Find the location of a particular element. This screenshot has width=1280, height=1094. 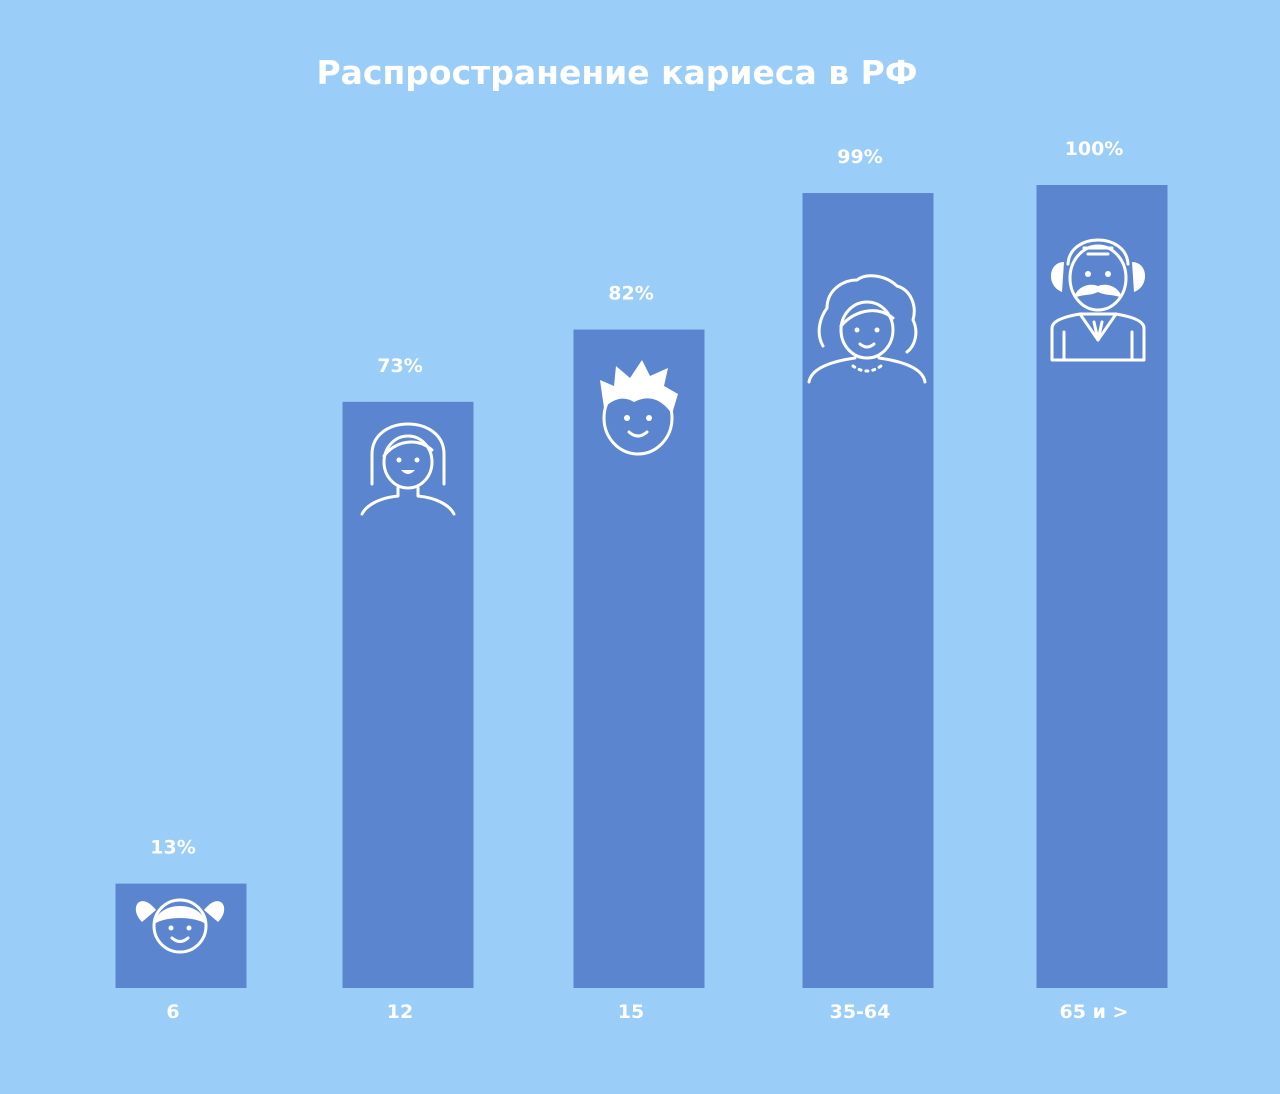

girl-pigtails-icon is located at coordinates (180, 926).